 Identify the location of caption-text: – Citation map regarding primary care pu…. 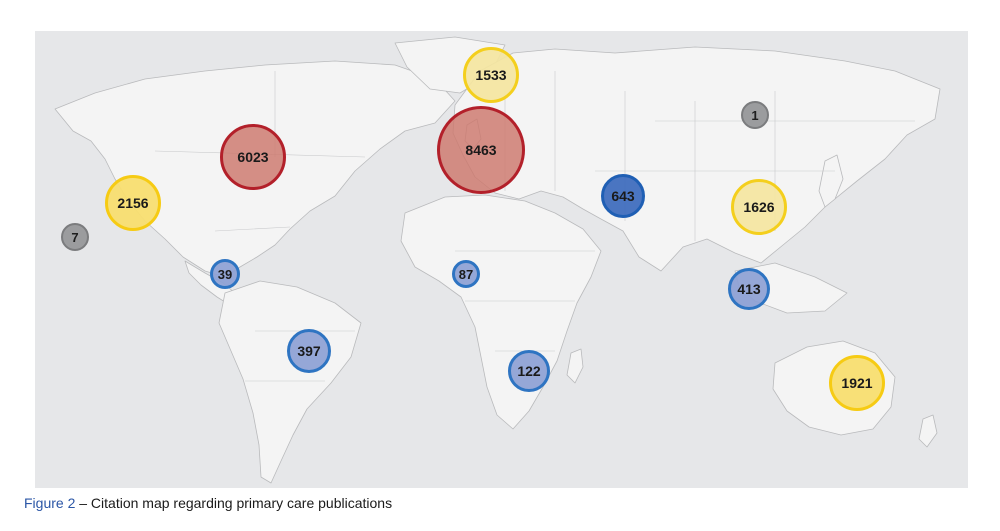
(234, 503).